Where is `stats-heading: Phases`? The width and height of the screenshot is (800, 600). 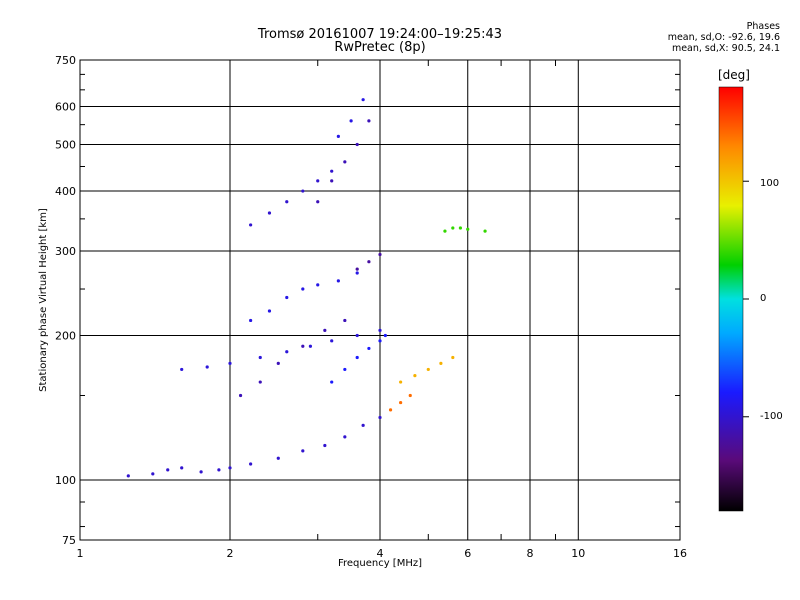 stats-heading: Phases is located at coordinates (763, 26).